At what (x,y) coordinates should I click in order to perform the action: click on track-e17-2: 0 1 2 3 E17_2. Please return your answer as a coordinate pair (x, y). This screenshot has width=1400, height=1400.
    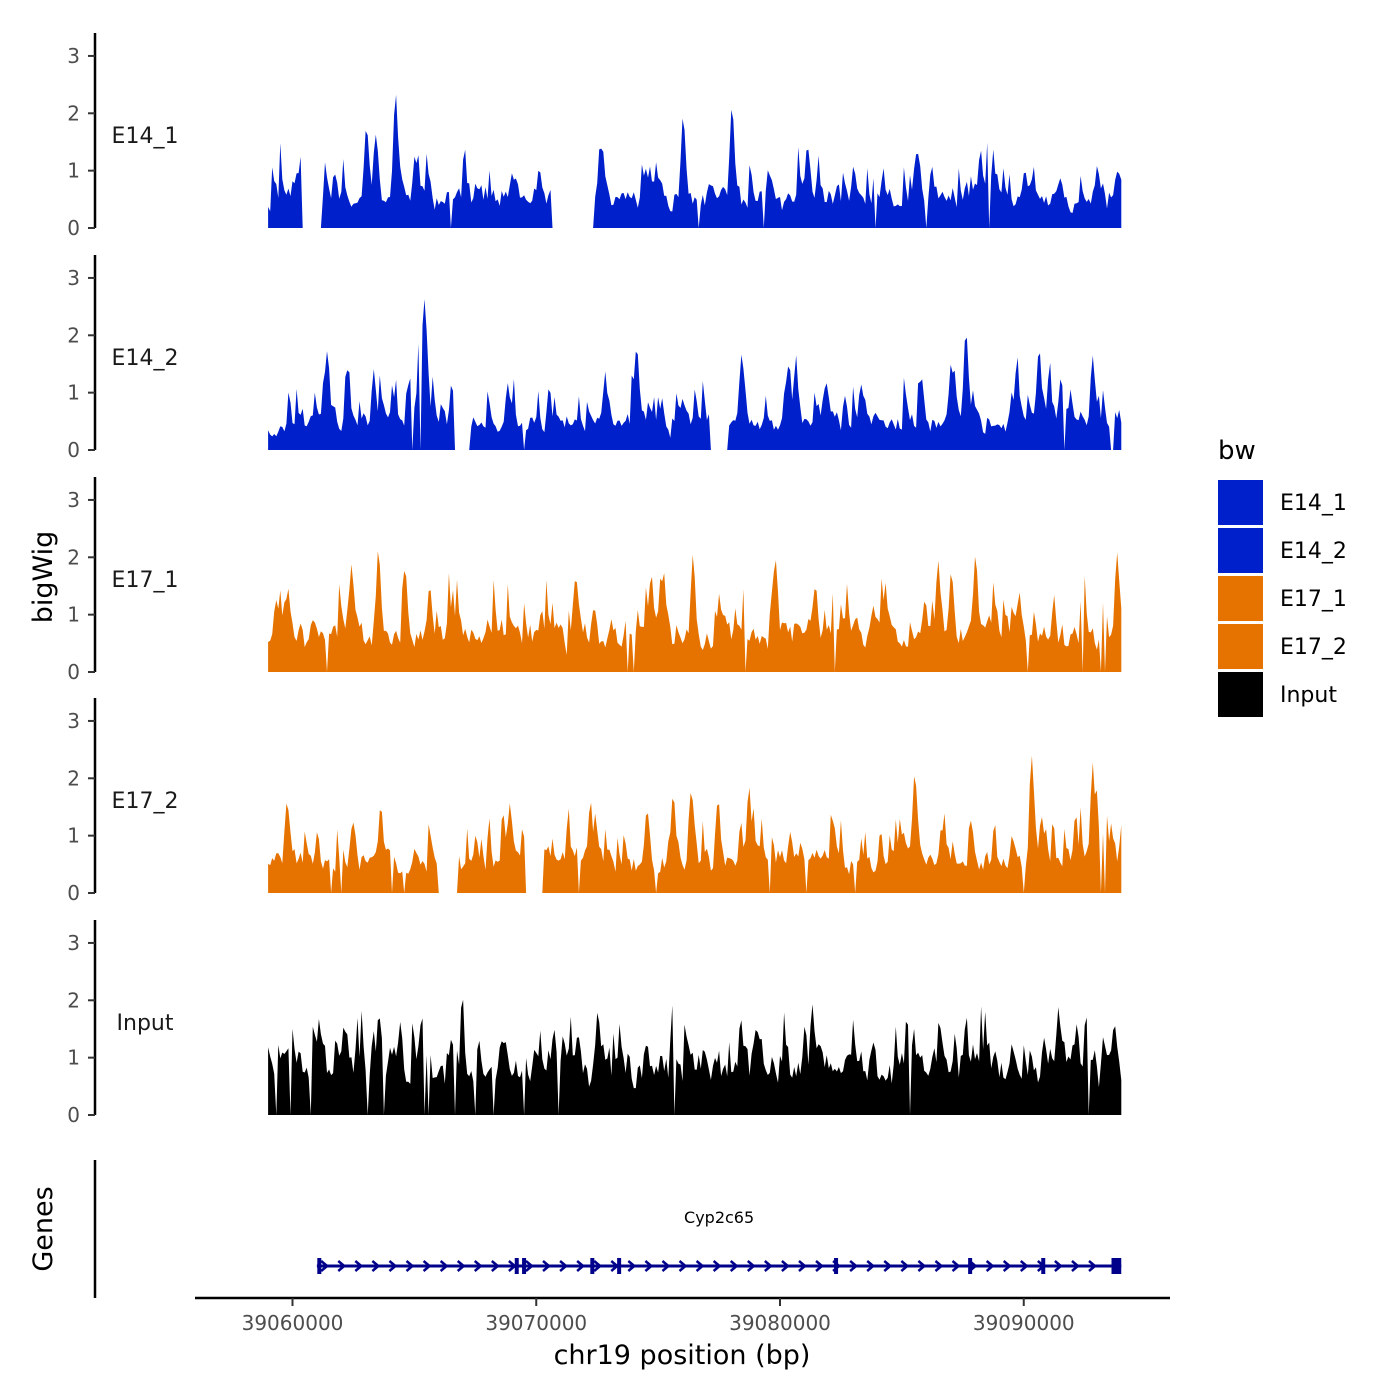
    Looking at the image, I should click on (594, 801).